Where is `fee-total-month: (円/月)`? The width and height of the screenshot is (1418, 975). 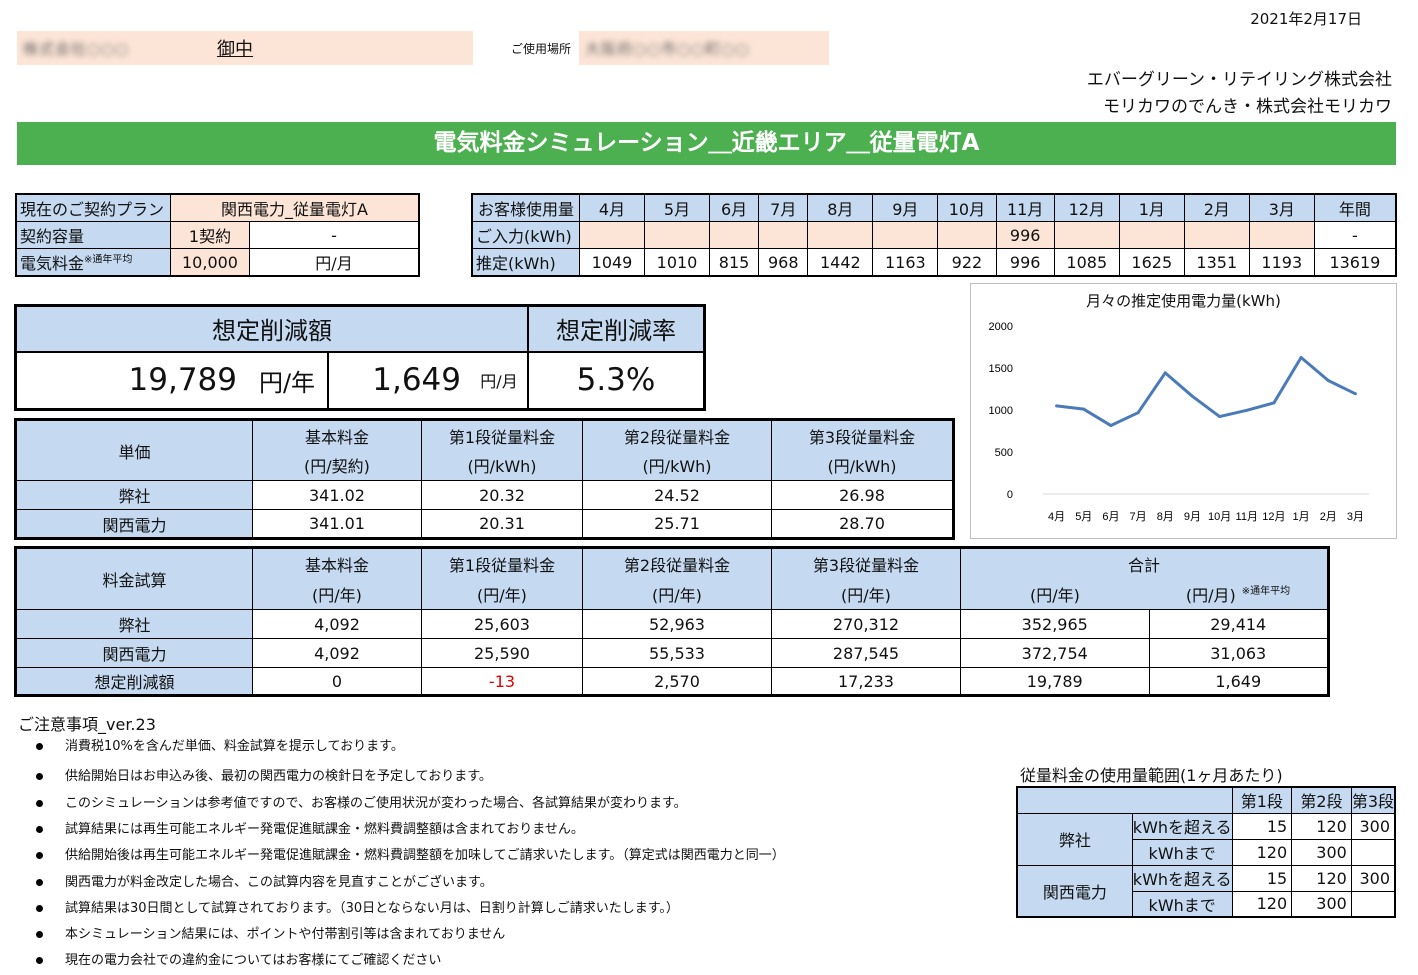
fee-total-month: (円/月) is located at coordinates (1210, 595).